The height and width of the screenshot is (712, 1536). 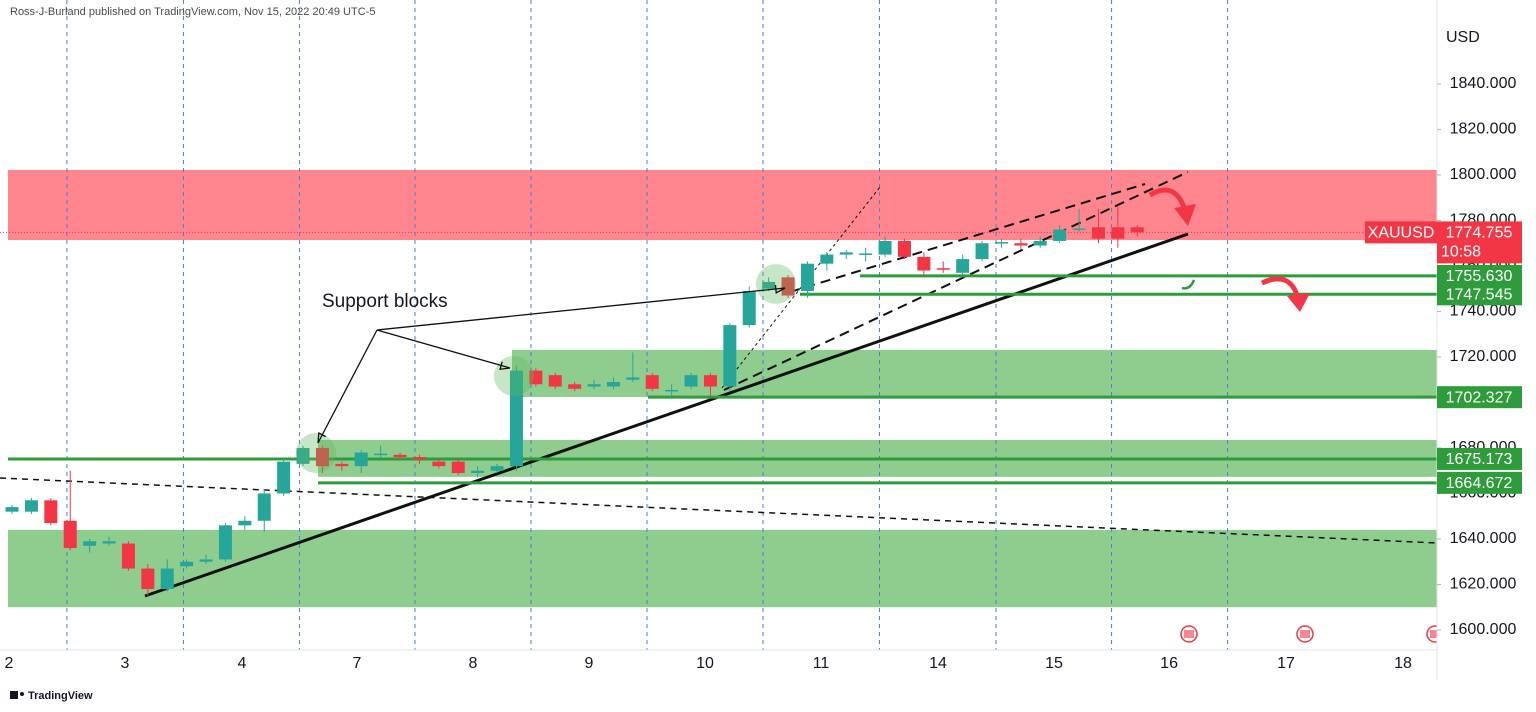 What do you see at coordinates (1483, 584) in the screenshot?
I see `y-tick-label: 1620.000` at bounding box center [1483, 584].